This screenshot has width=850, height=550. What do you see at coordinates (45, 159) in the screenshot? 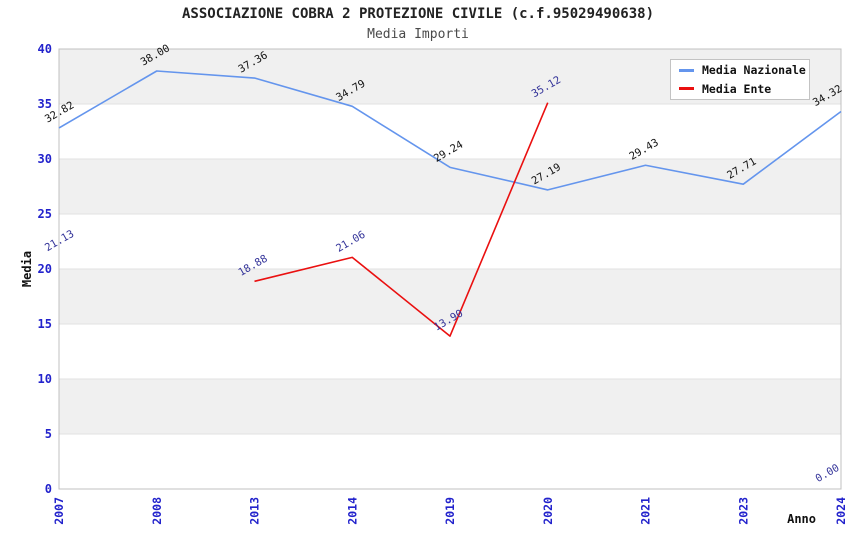
I see `y-tick-label: 30` at bounding box center [45, 159].